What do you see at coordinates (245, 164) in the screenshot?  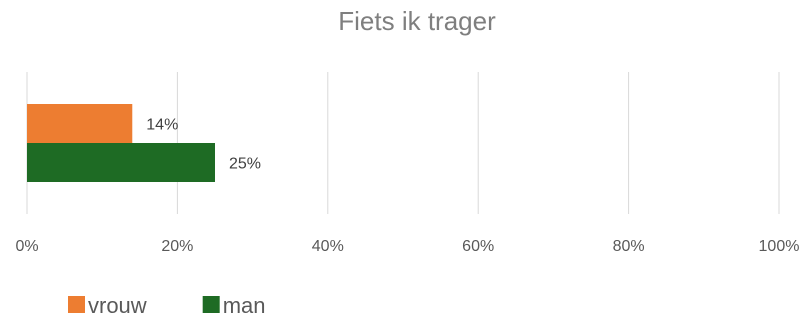 I see `data-label-man: 25%` at bounding box center [245, 164].